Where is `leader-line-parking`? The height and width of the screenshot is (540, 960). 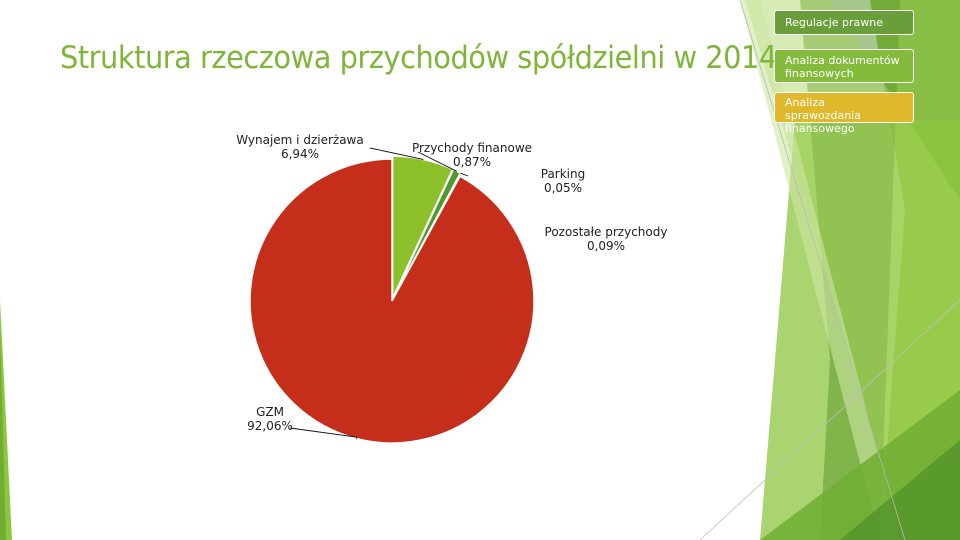
leader-line-parking is located at coordinates (464, 174).